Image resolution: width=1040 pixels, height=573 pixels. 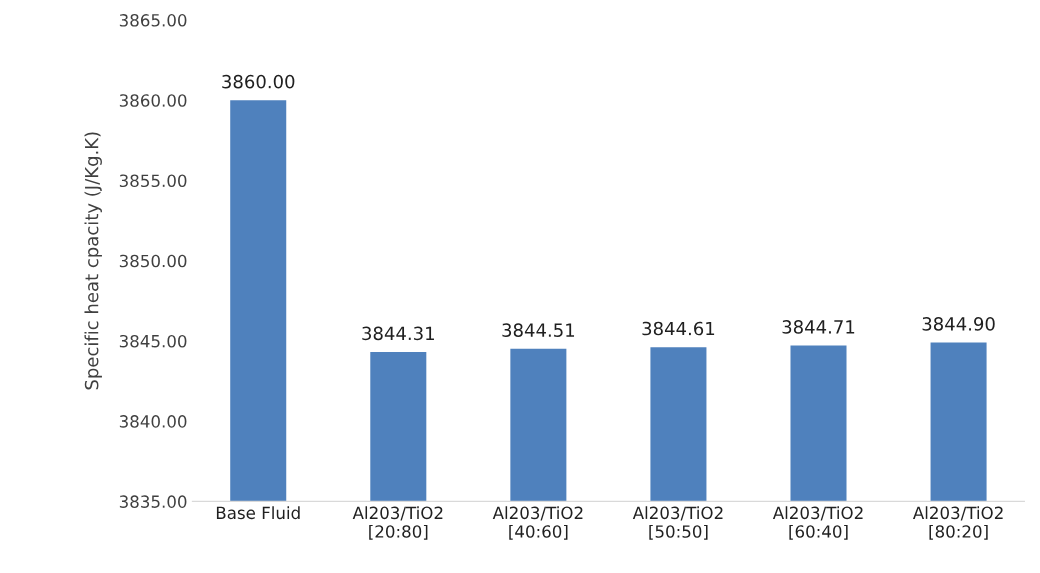 I want to click on x-tick-label: Al203/TiO2 [20:80], so click(x=397, y=523).